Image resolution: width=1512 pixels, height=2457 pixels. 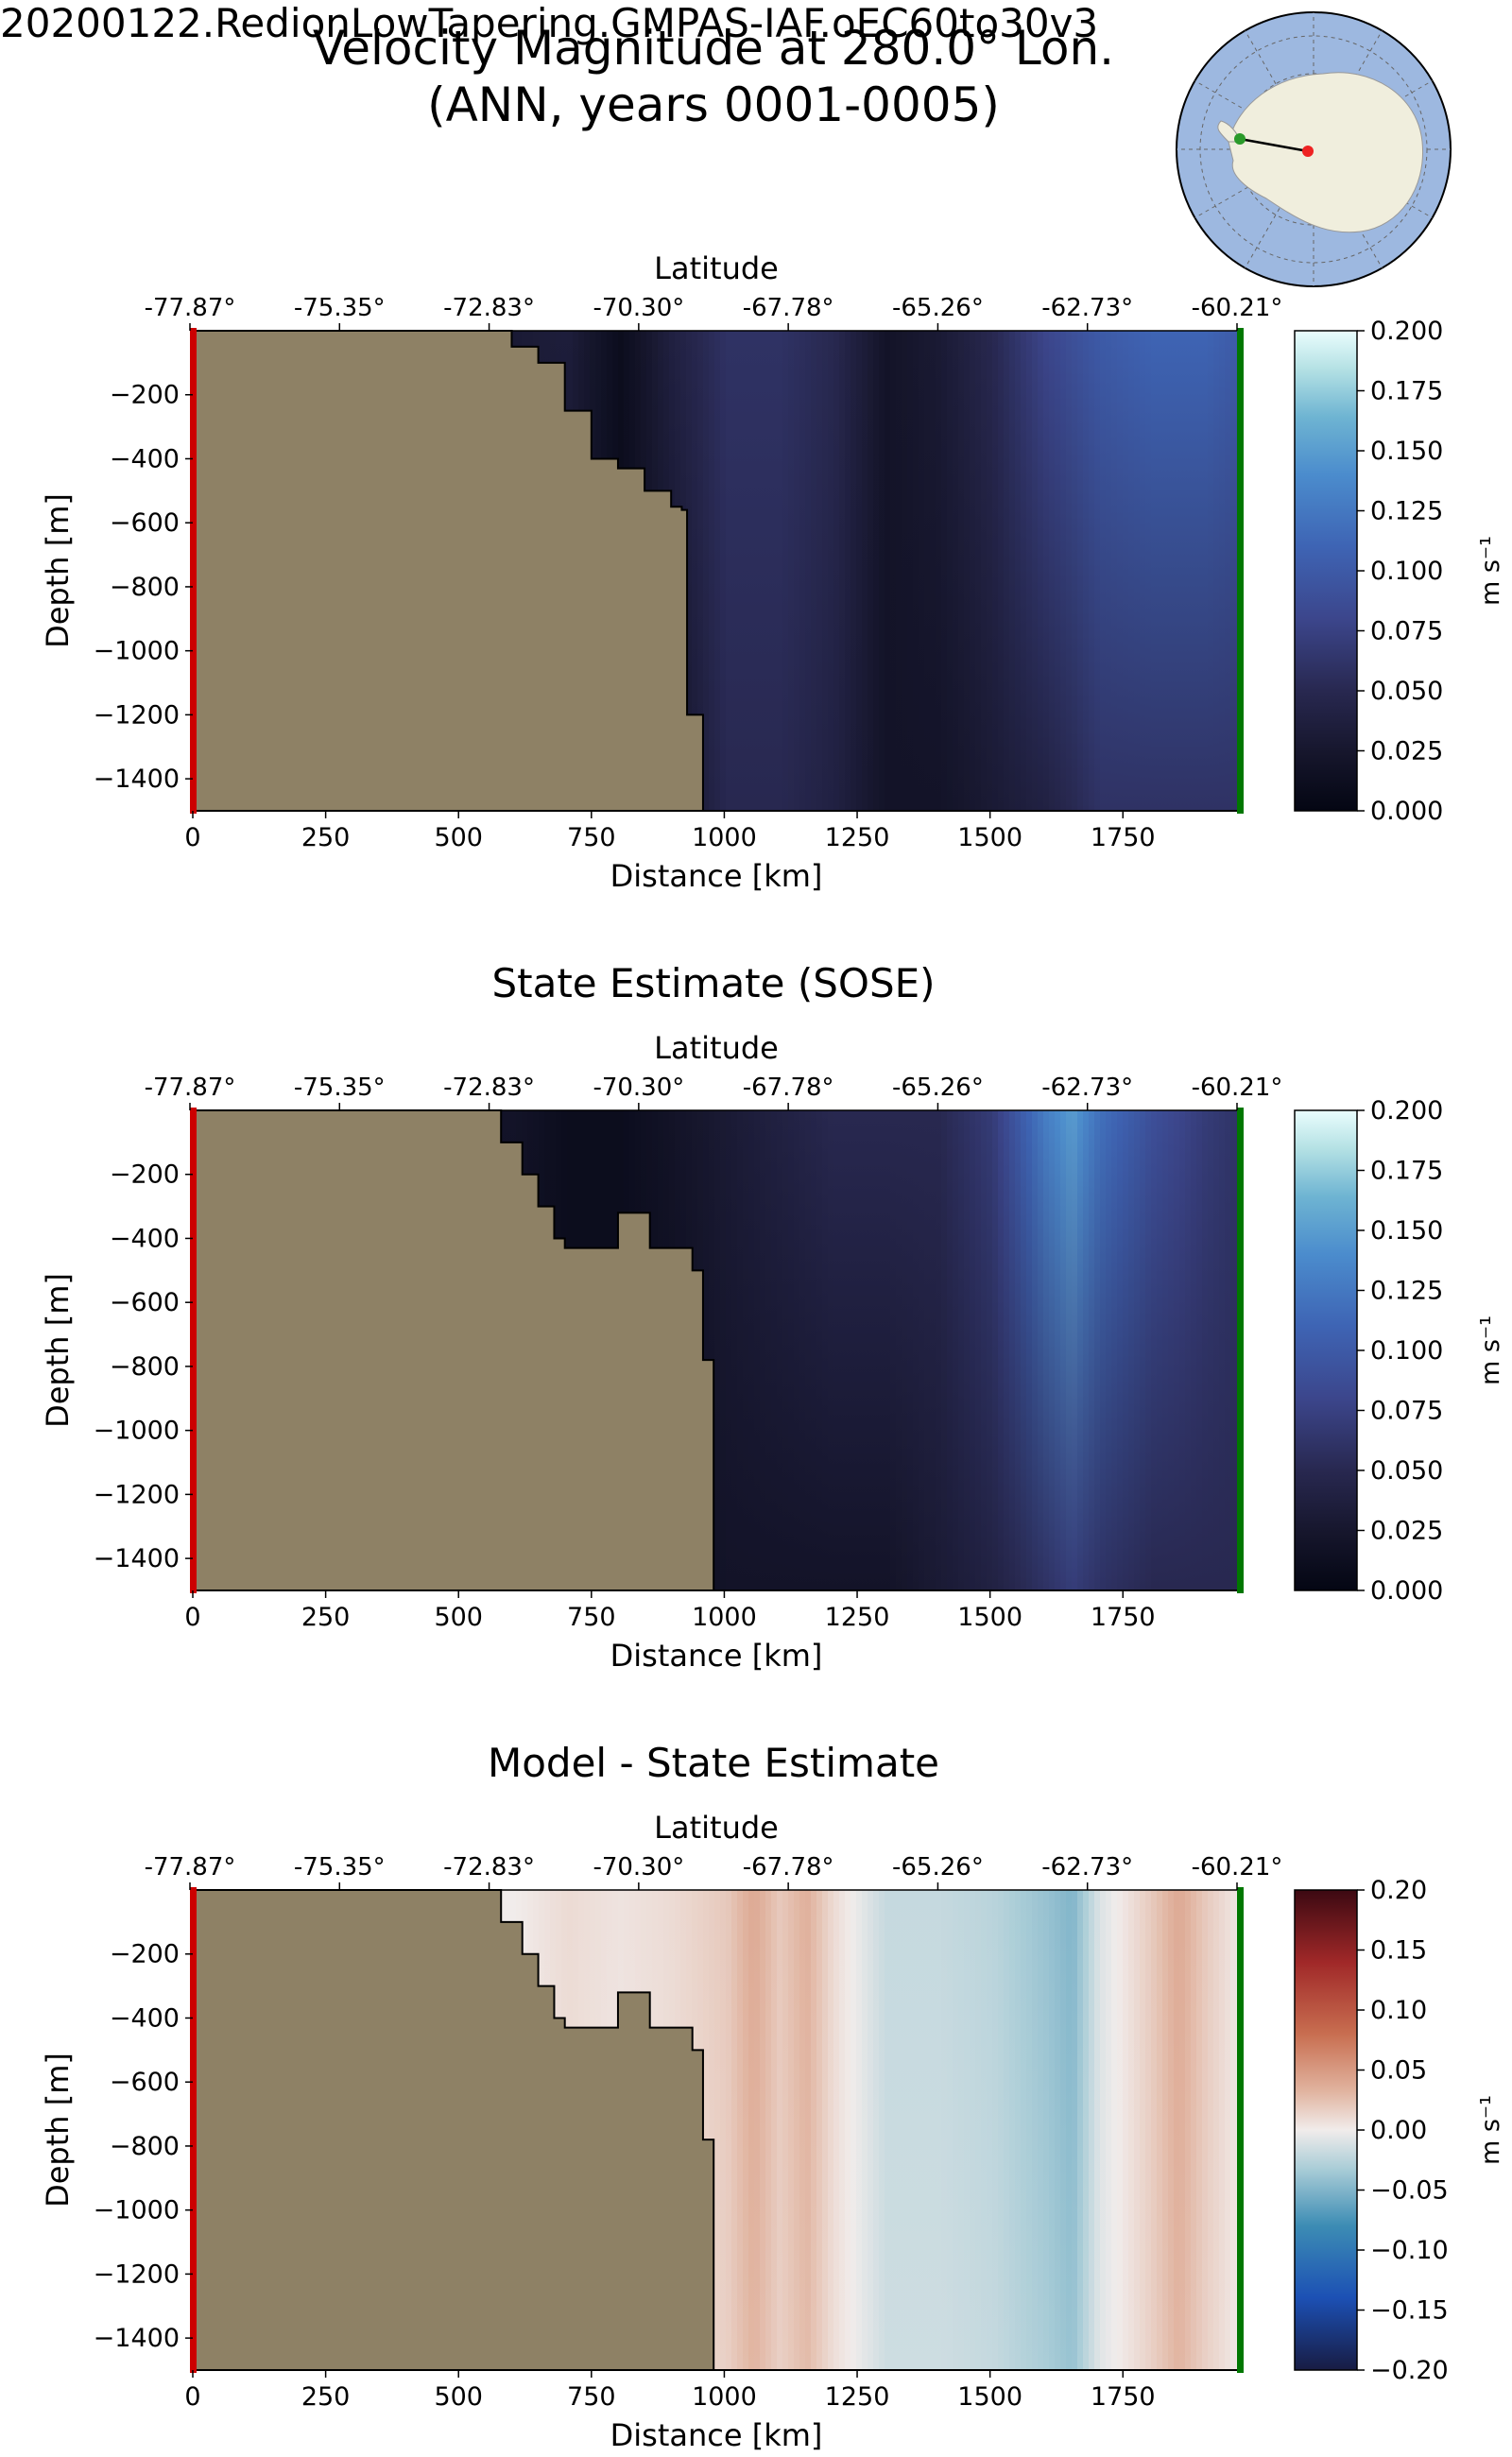 I want to click on x-tick-label: 1250, so click(x=857, y=1617).